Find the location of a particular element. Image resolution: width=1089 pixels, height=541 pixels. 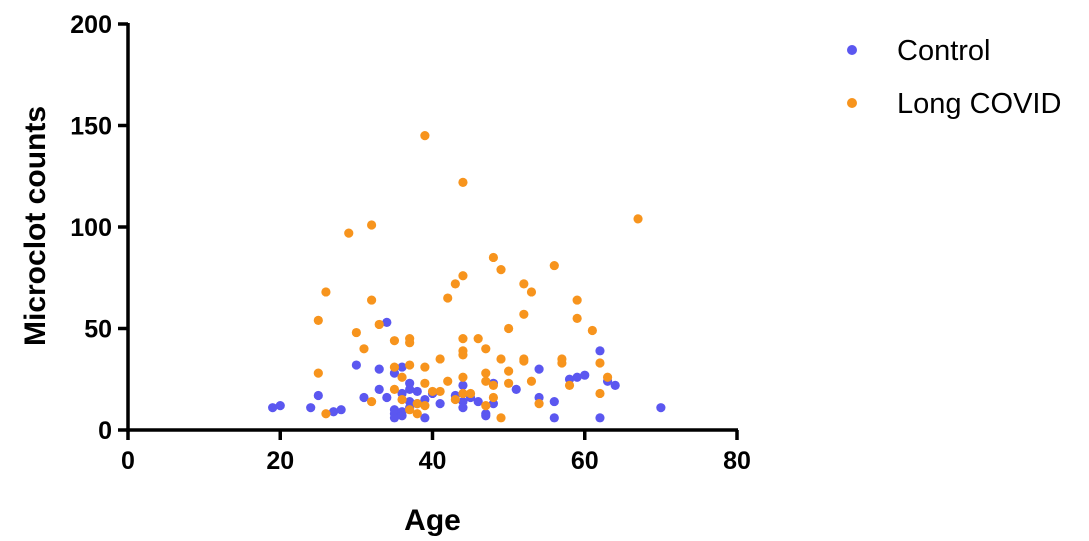

y-tick-label-0: 0 is located at coordinates (105, 431).